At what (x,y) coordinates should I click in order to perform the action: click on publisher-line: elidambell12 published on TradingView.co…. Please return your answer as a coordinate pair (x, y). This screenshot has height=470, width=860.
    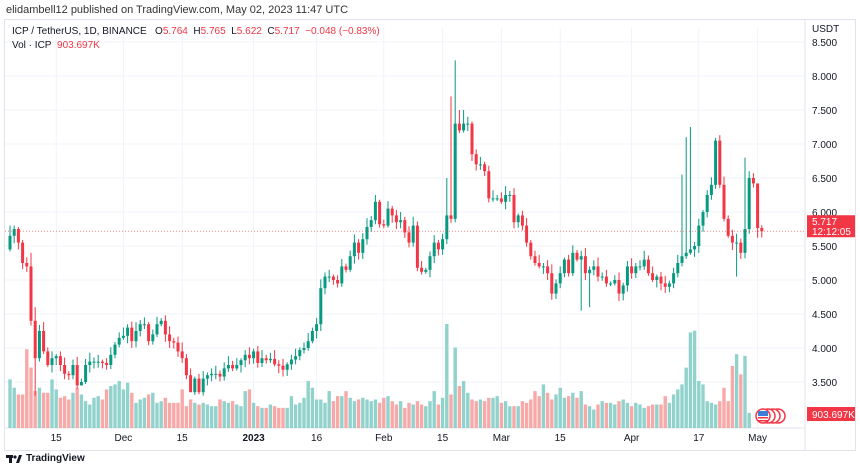
    Looking at the image, I should click on (177, 10).